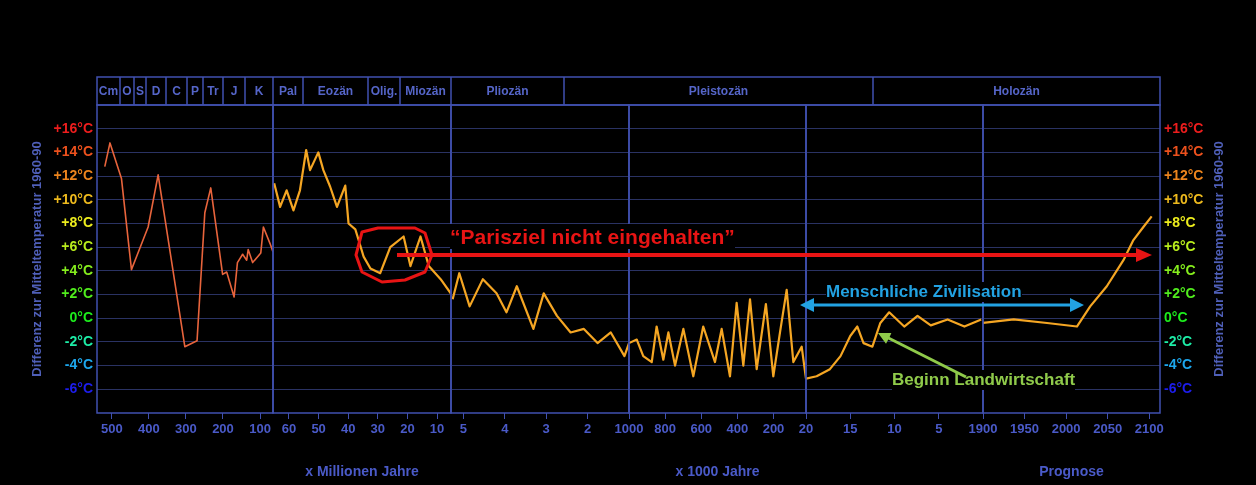  What do you see at coordinates (1184, 151) in the screenshot?
I see `y2-tick-label: +14°C` at bounding box center [1184, 151].